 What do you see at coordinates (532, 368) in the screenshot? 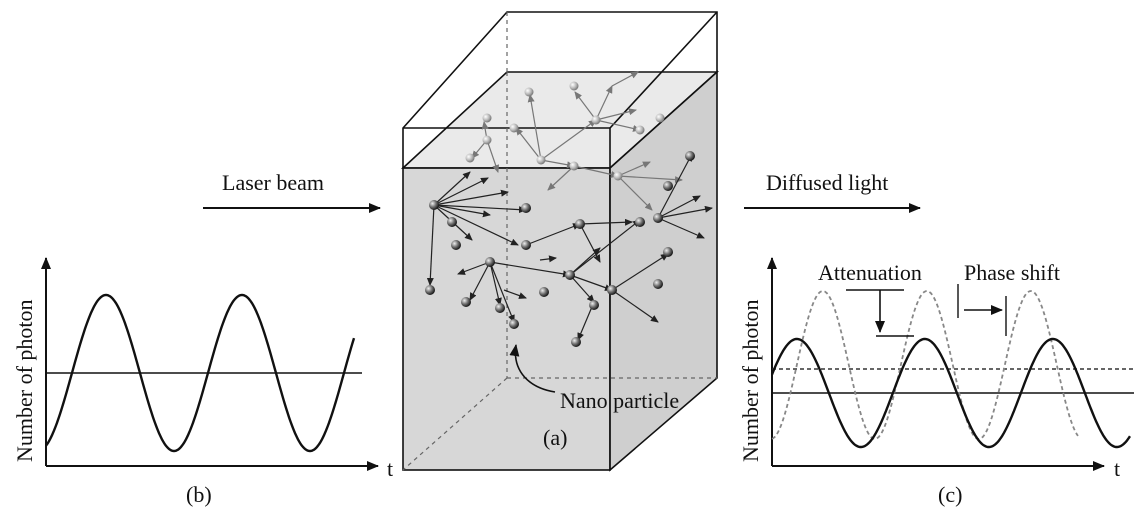
I see `nano-particle-pointer` at bounding box center [532, 368].